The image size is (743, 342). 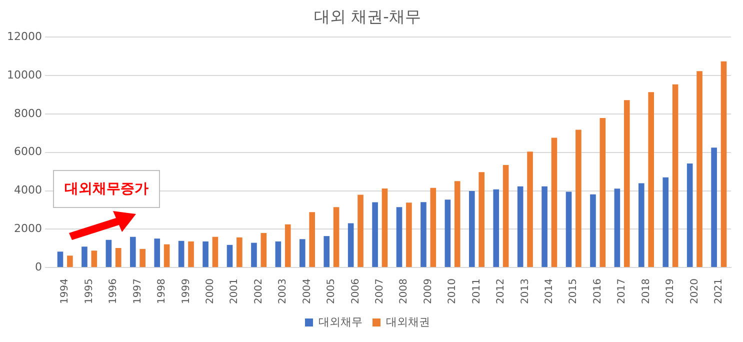 What do you see at coordinates (501, 291) in the screenshot?
I see `x-tick-label: 2012` at bounding box center [501, 291].